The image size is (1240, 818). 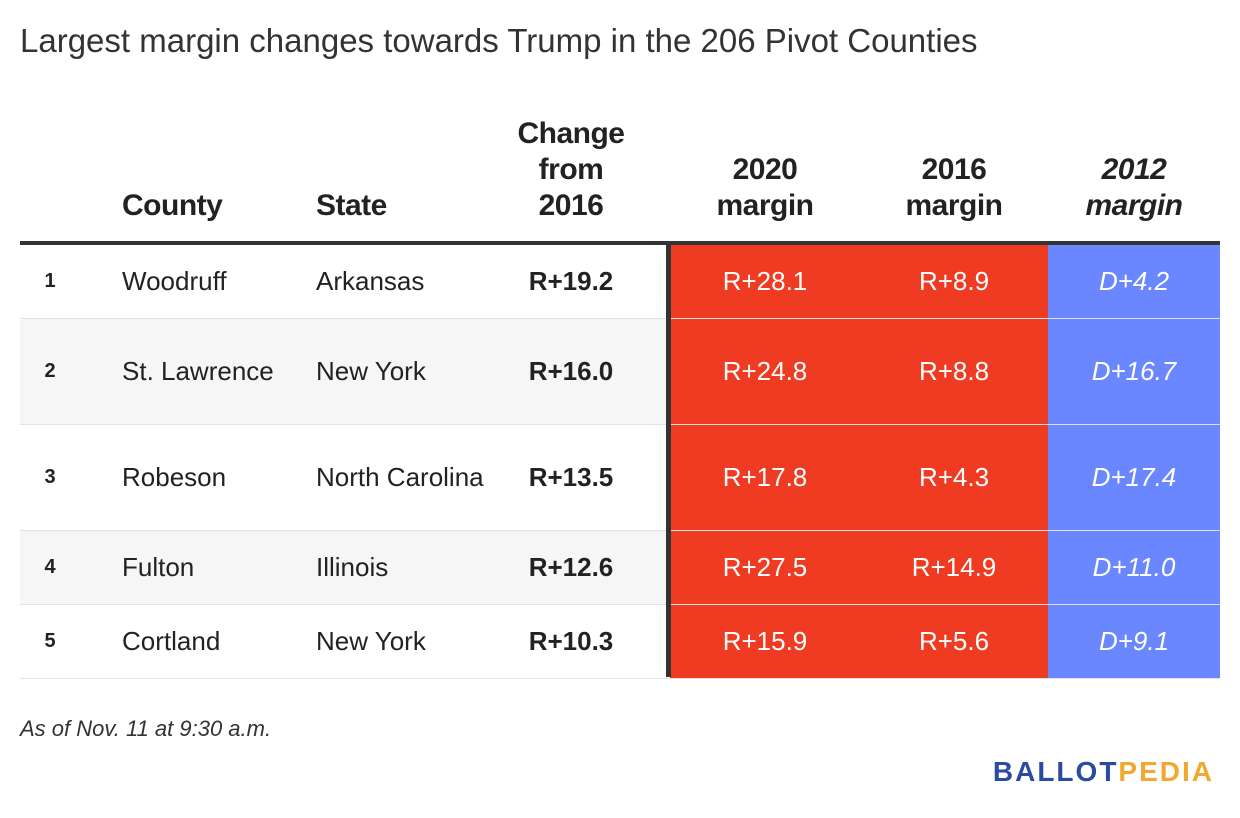 I want to click on margin-2016-cell: R+5.6, so click(x=954, y=641).